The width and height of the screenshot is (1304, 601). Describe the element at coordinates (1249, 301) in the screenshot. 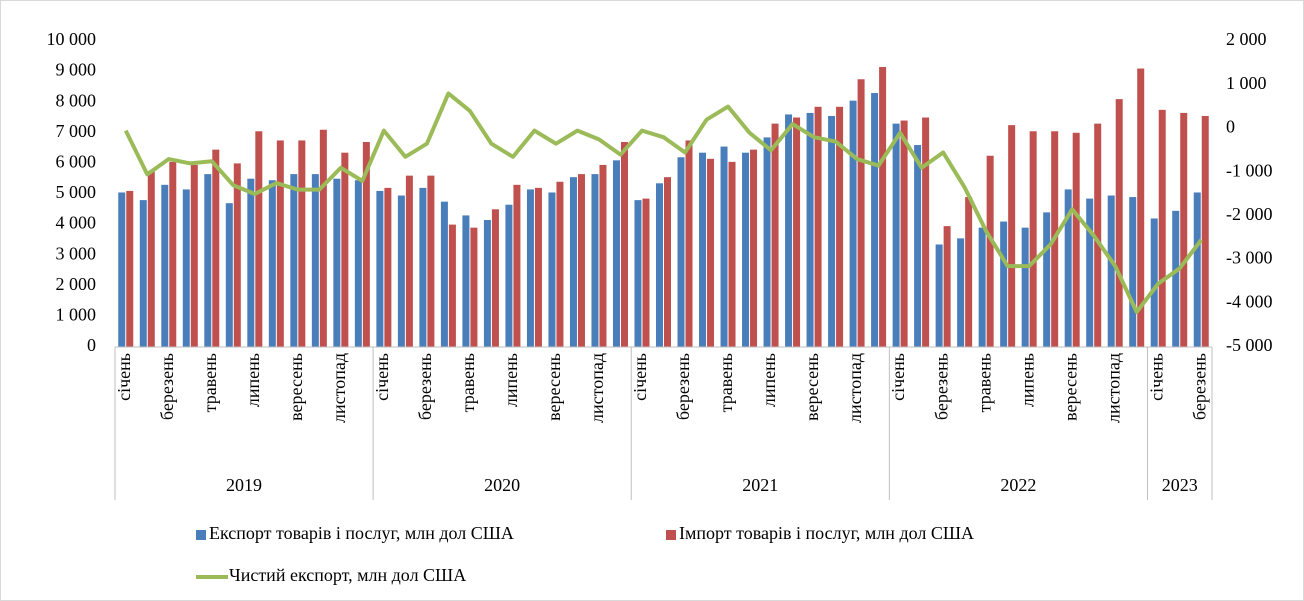

I see `y2-tick-label: -4 000` at that location.